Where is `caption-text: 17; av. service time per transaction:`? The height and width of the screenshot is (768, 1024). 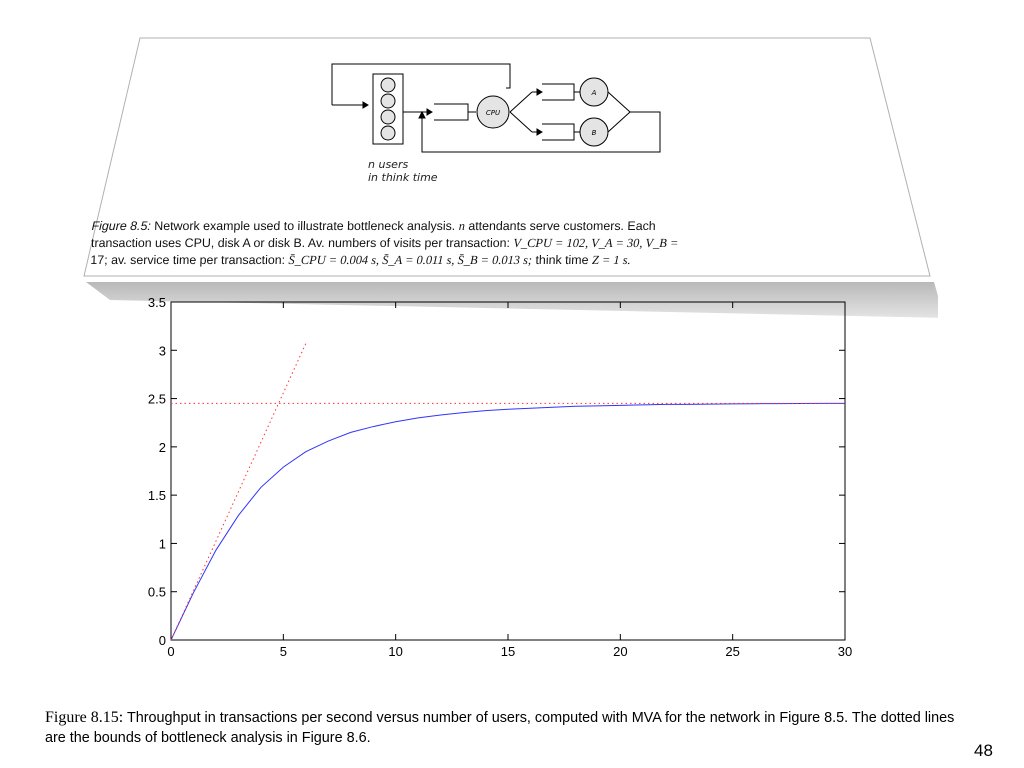
caption-text: 17; av. service time per transaction: is located at coordinates (189, 260).